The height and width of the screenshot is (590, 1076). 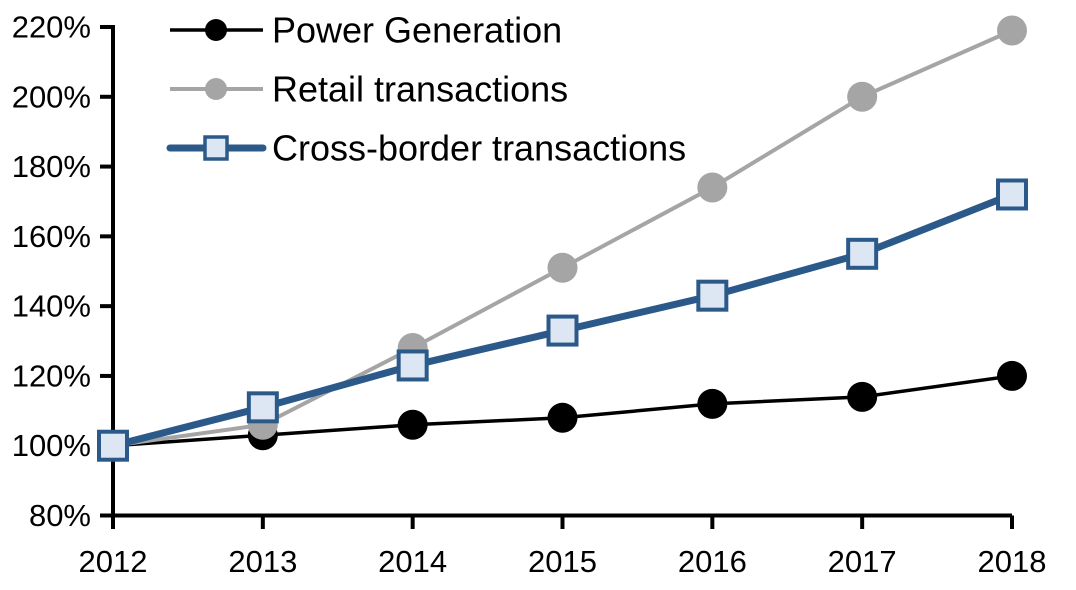 What do you see at coordinates (113, 561) in the screenshot?
I see `x-axis-tick-label: 2012` at bounding box center [113, 561].